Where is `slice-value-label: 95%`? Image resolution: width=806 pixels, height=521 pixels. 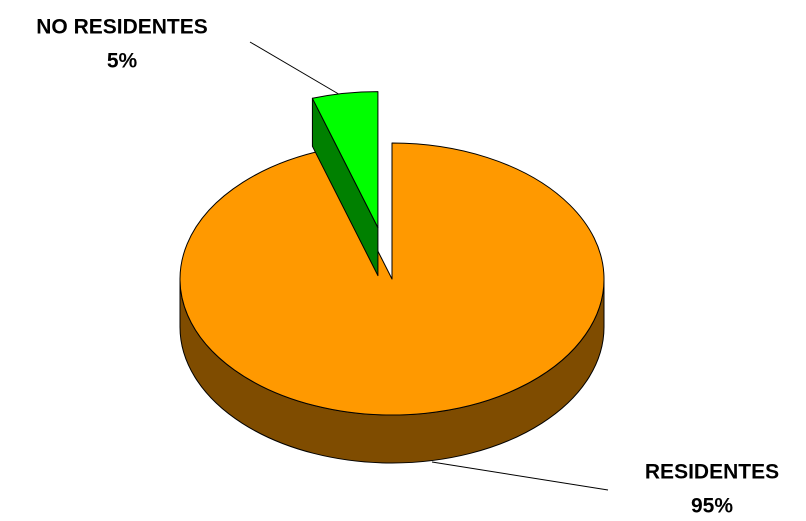
slice-value-label: 95% is located at coordinates (712, 506).